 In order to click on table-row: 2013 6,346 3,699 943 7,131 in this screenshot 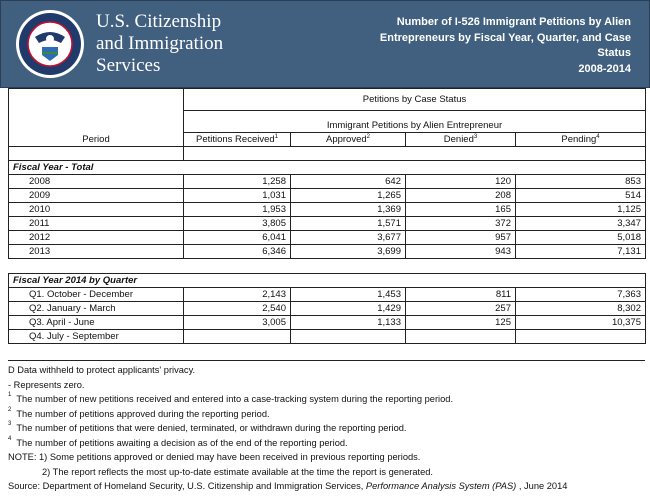, I will do `click(327, 251)`.